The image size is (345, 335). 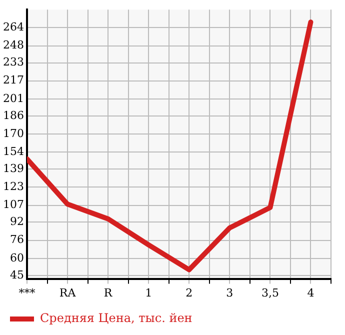 What do you see at coordinates (17, 275) in the screenshot?
I see `y-tick-label: 45` at bounding box center [17, 275].